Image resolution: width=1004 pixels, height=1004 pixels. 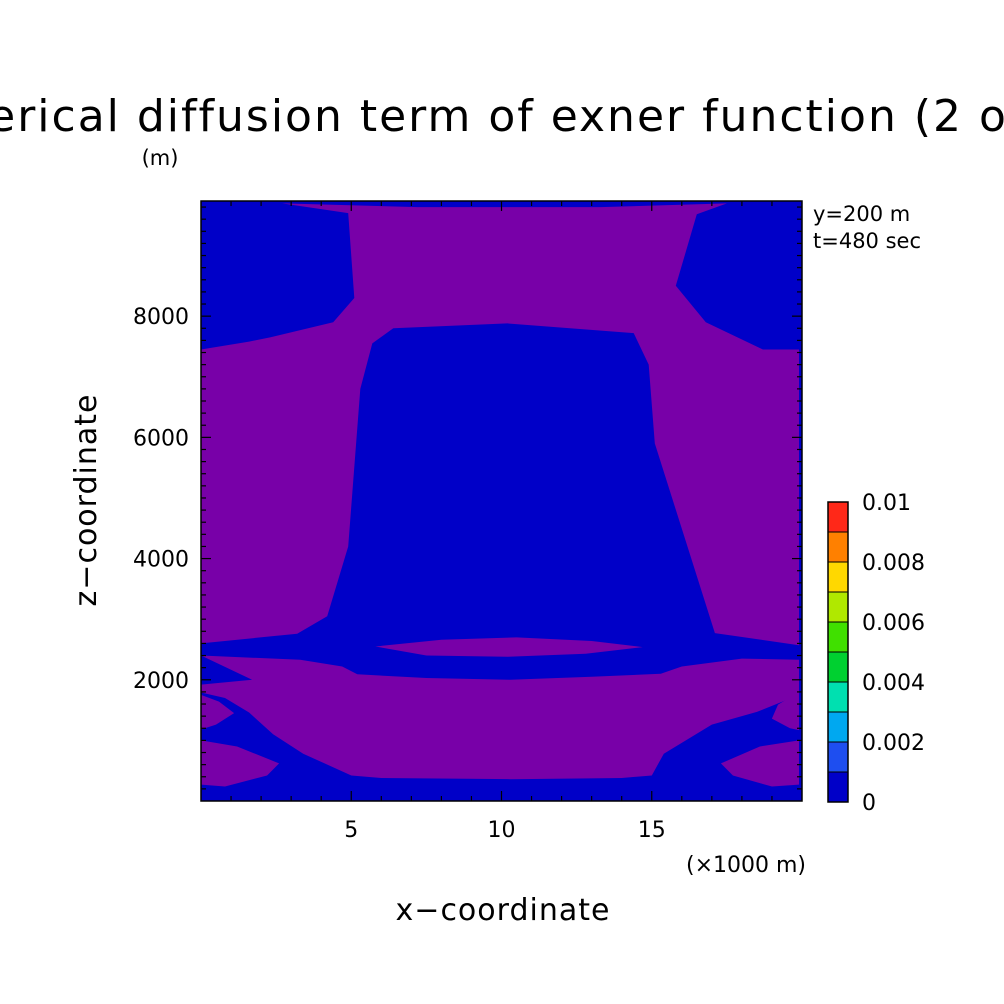 What do you see at coordinates (502, 830) in the screenshot?
I see `x-tick-label: 10` at bounding box center [502, 830].